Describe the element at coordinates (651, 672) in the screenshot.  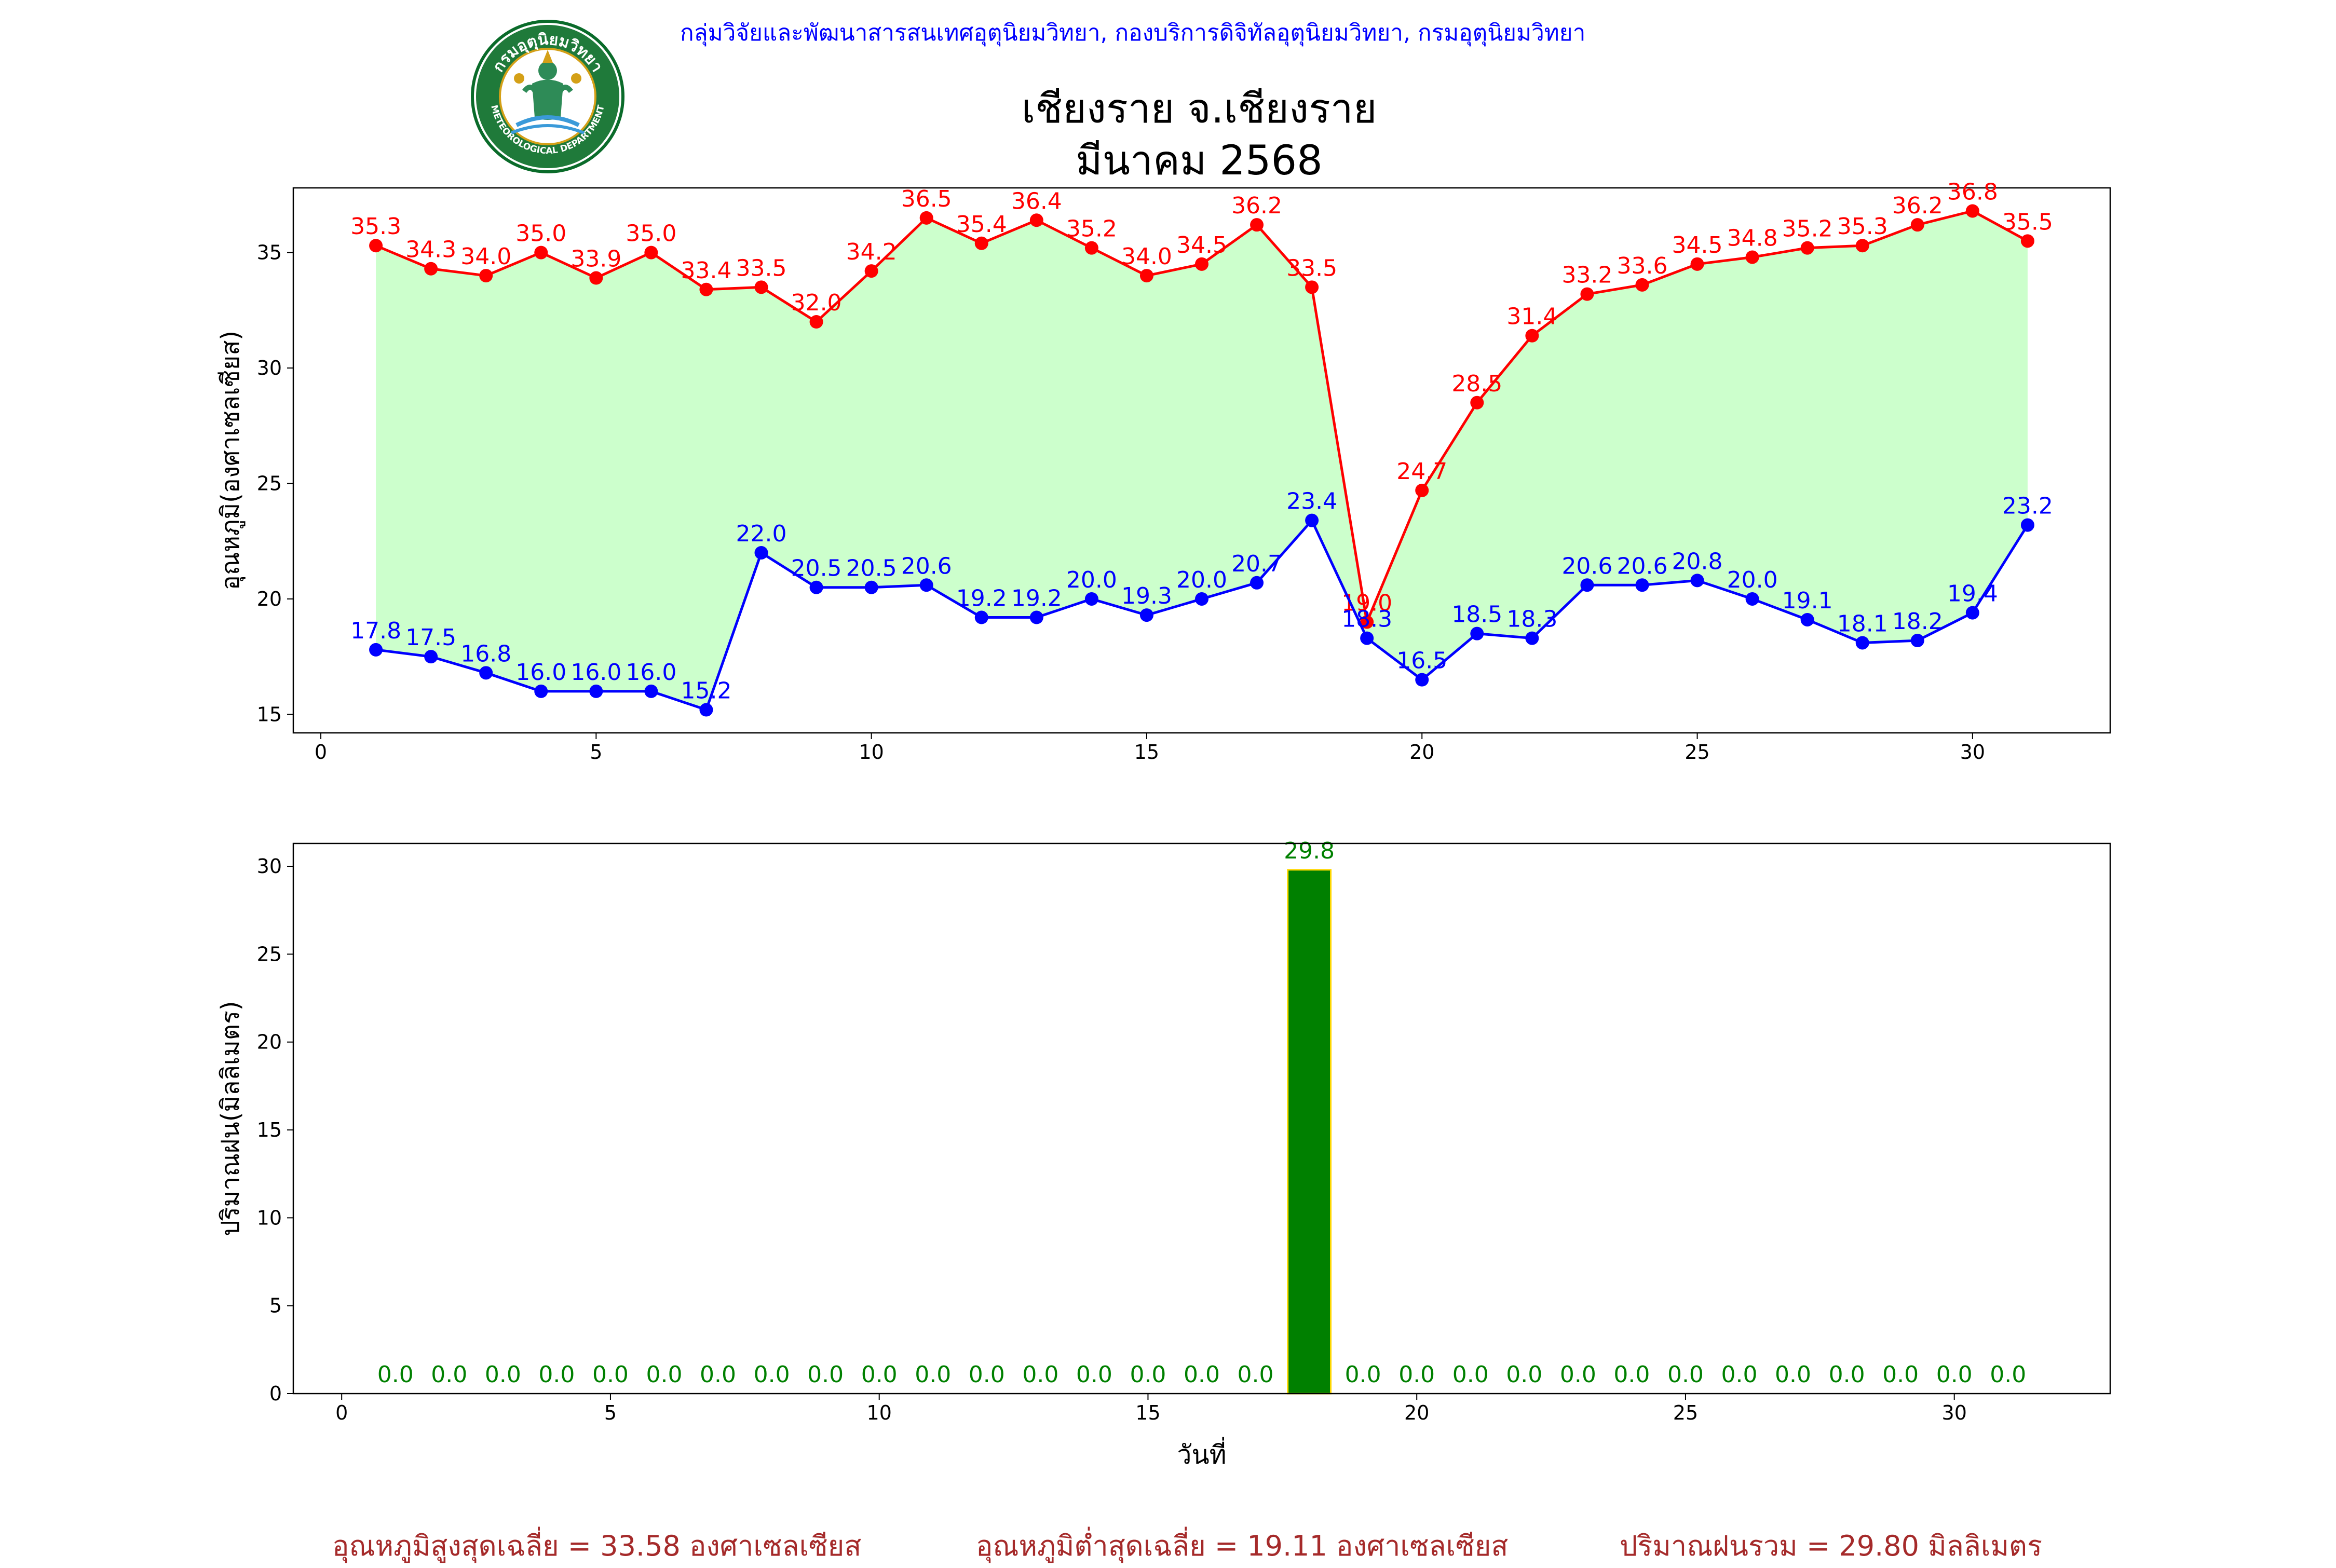
I see `min-temp-data-label: 16.0` at that location.